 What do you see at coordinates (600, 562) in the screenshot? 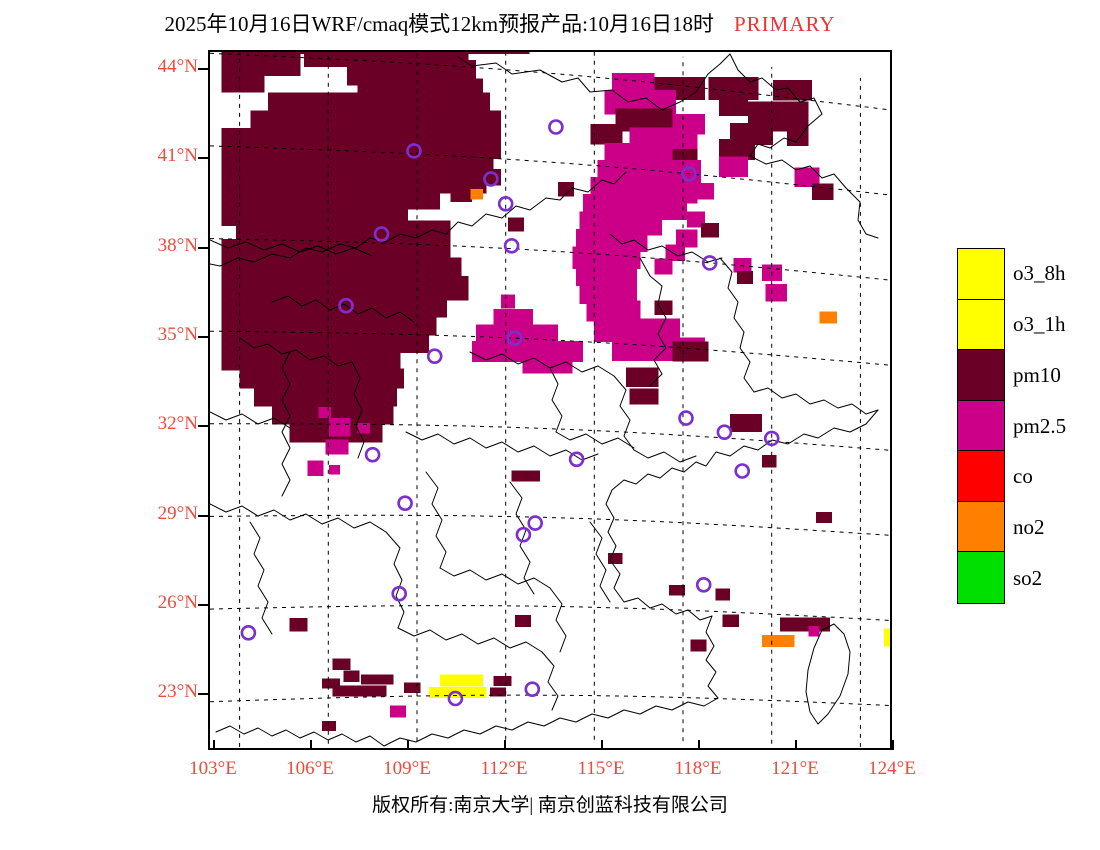
I see `province-line-jiangxi-fujian` at bounding box center [600, 562].